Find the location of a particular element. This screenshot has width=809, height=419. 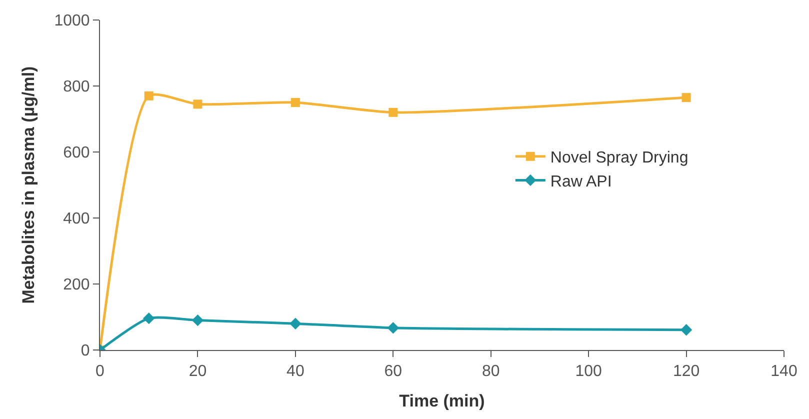

x-tick-label: 140 is located at coordinates (784, 371).